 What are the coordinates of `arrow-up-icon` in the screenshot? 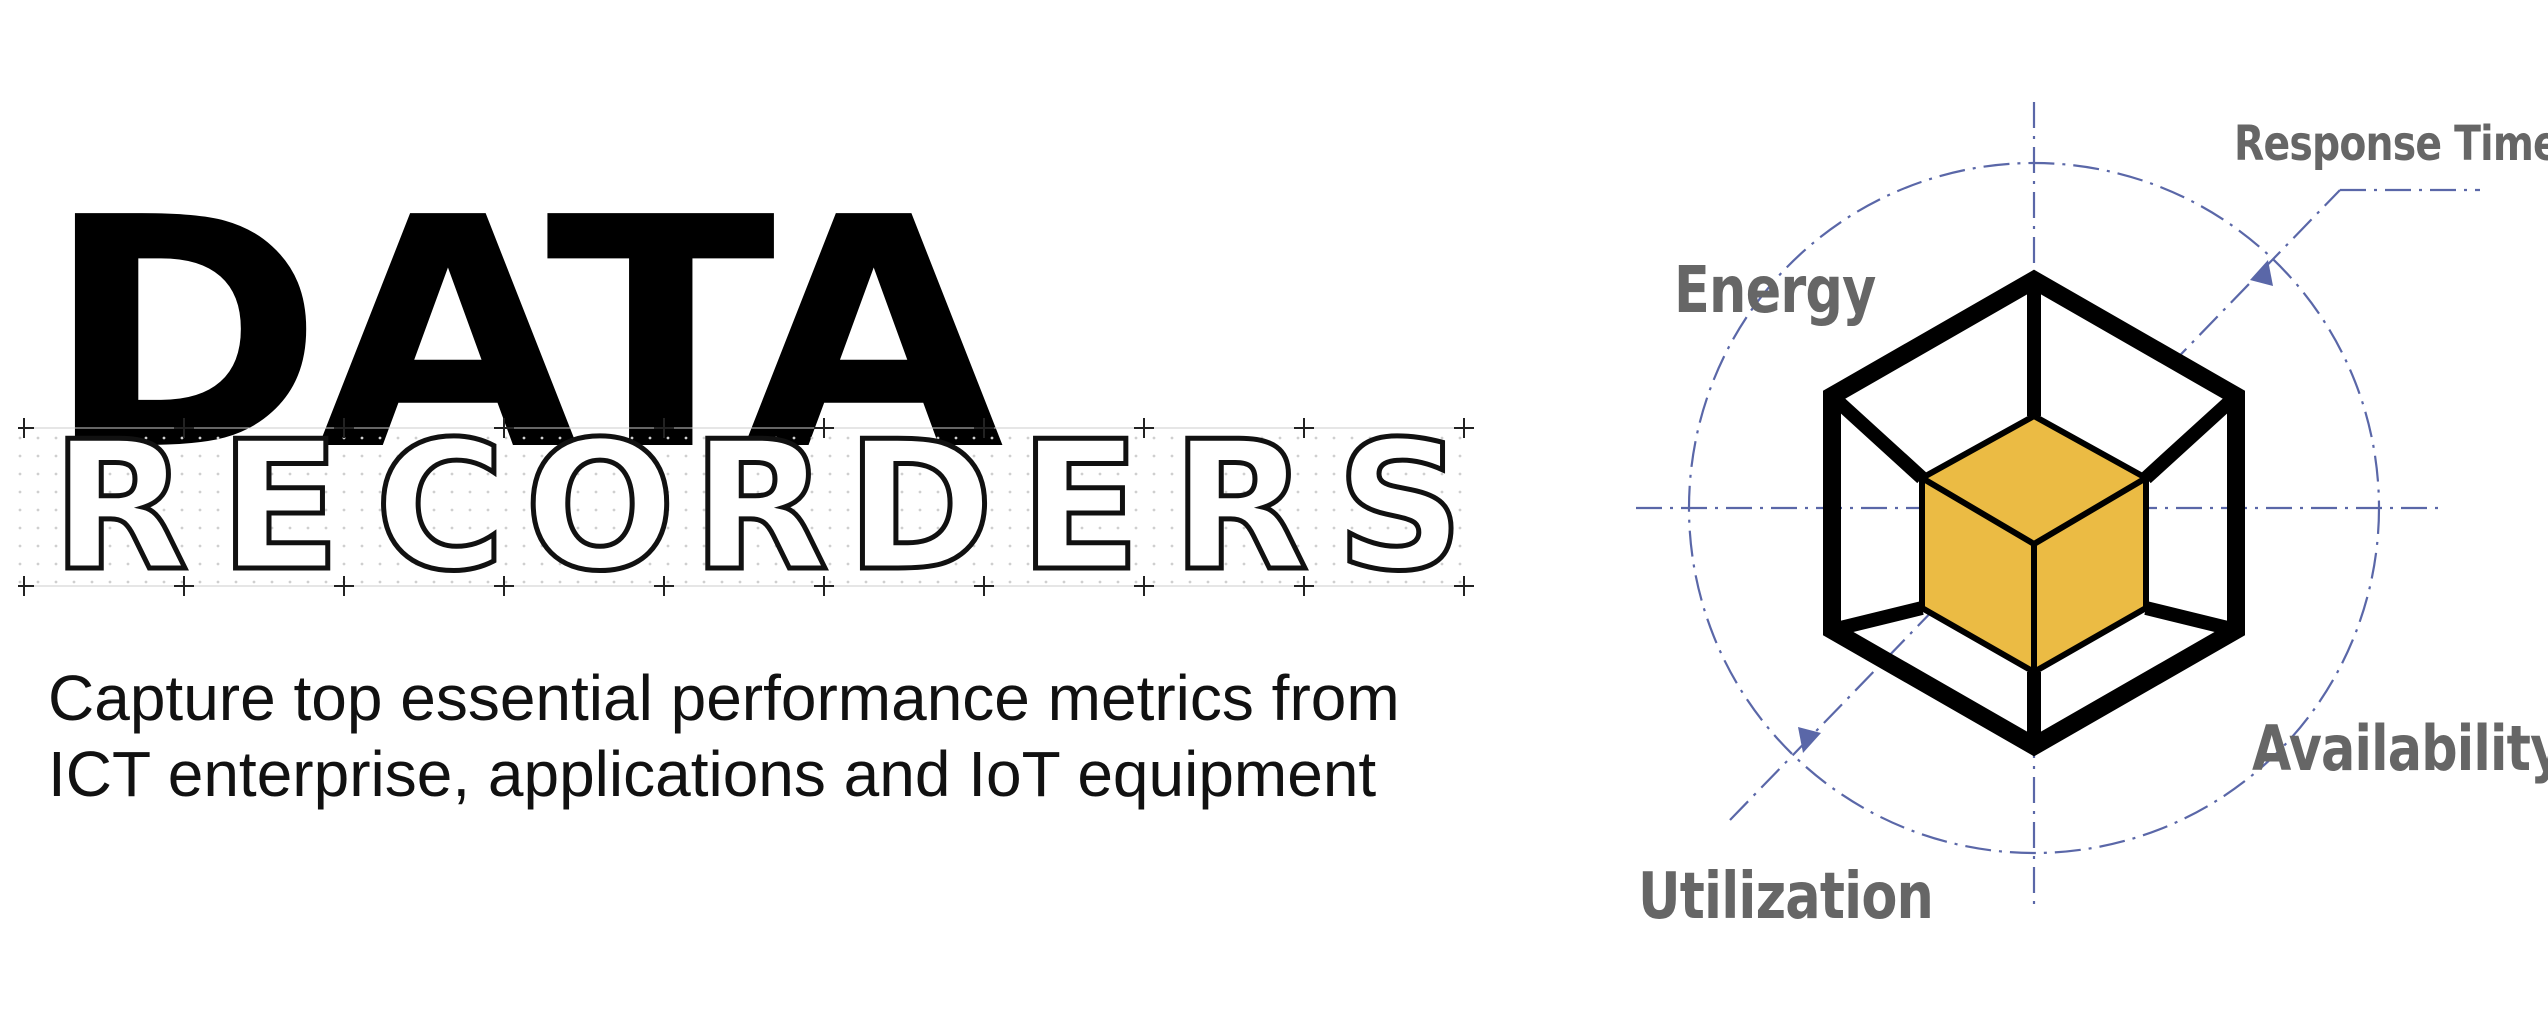 It's located at (2261, 273).